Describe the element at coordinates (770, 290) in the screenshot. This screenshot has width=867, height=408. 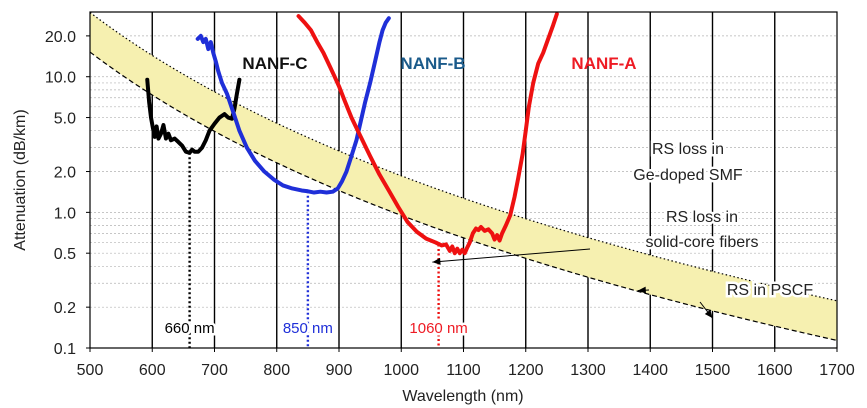
I see `annotation-text: RS in PSCF` at that location.